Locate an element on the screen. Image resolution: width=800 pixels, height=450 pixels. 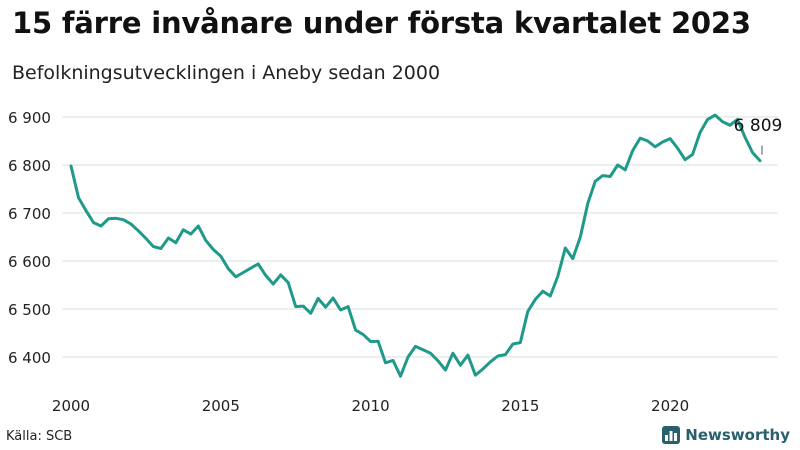
y-tick-label: 6 800 is located at coordinates (29, 166).